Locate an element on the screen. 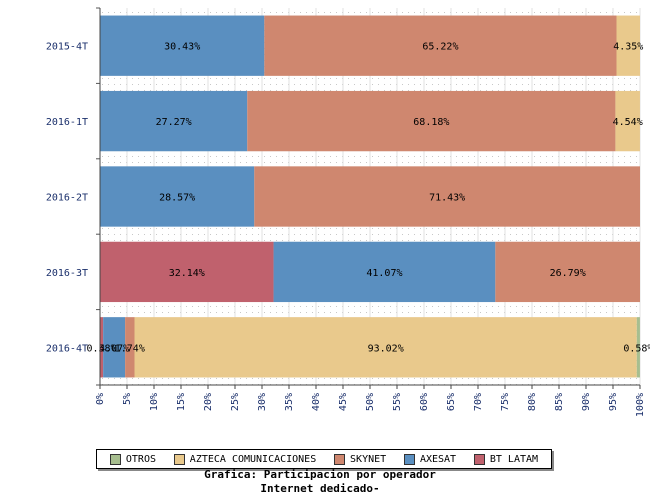 The height and width of the screenshot is (500, 650). x-tick-label: 85% is located at coordinates (559, 402).